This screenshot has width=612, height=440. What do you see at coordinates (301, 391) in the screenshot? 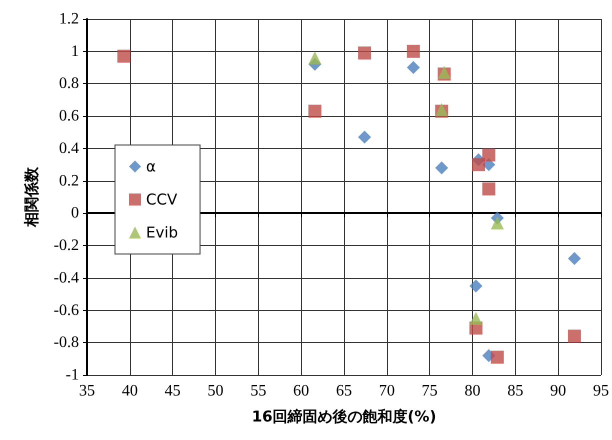
I see `x-tick-label: 60` at bounding box center [301, 391].